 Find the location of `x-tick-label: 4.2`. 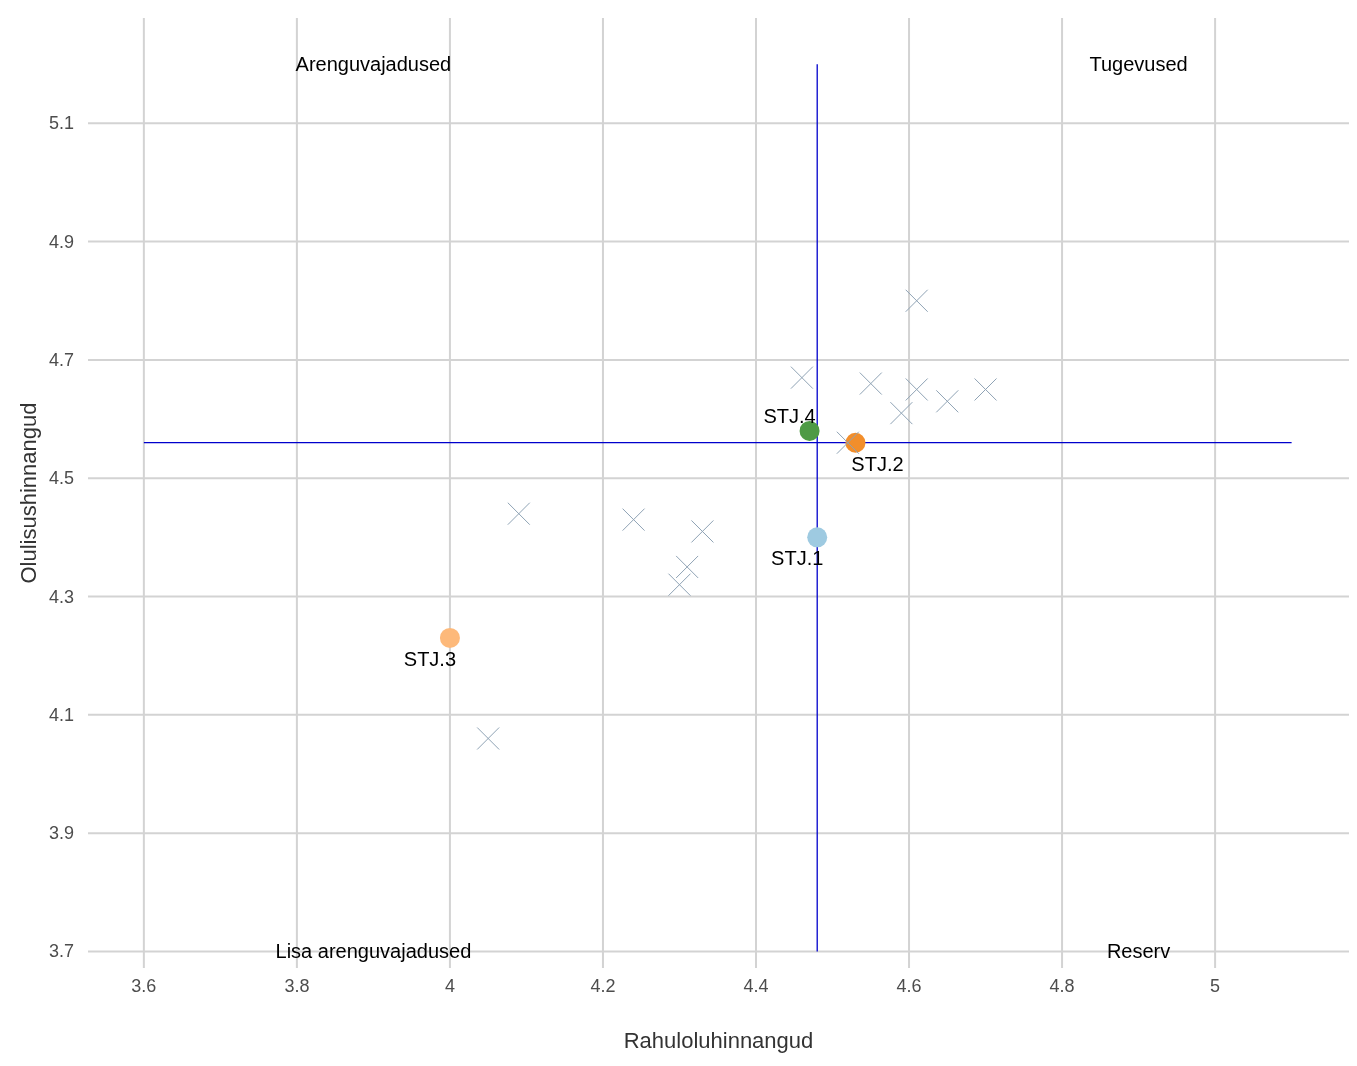

x-tick-label: 4.2 is located at coordinates (603, 986).